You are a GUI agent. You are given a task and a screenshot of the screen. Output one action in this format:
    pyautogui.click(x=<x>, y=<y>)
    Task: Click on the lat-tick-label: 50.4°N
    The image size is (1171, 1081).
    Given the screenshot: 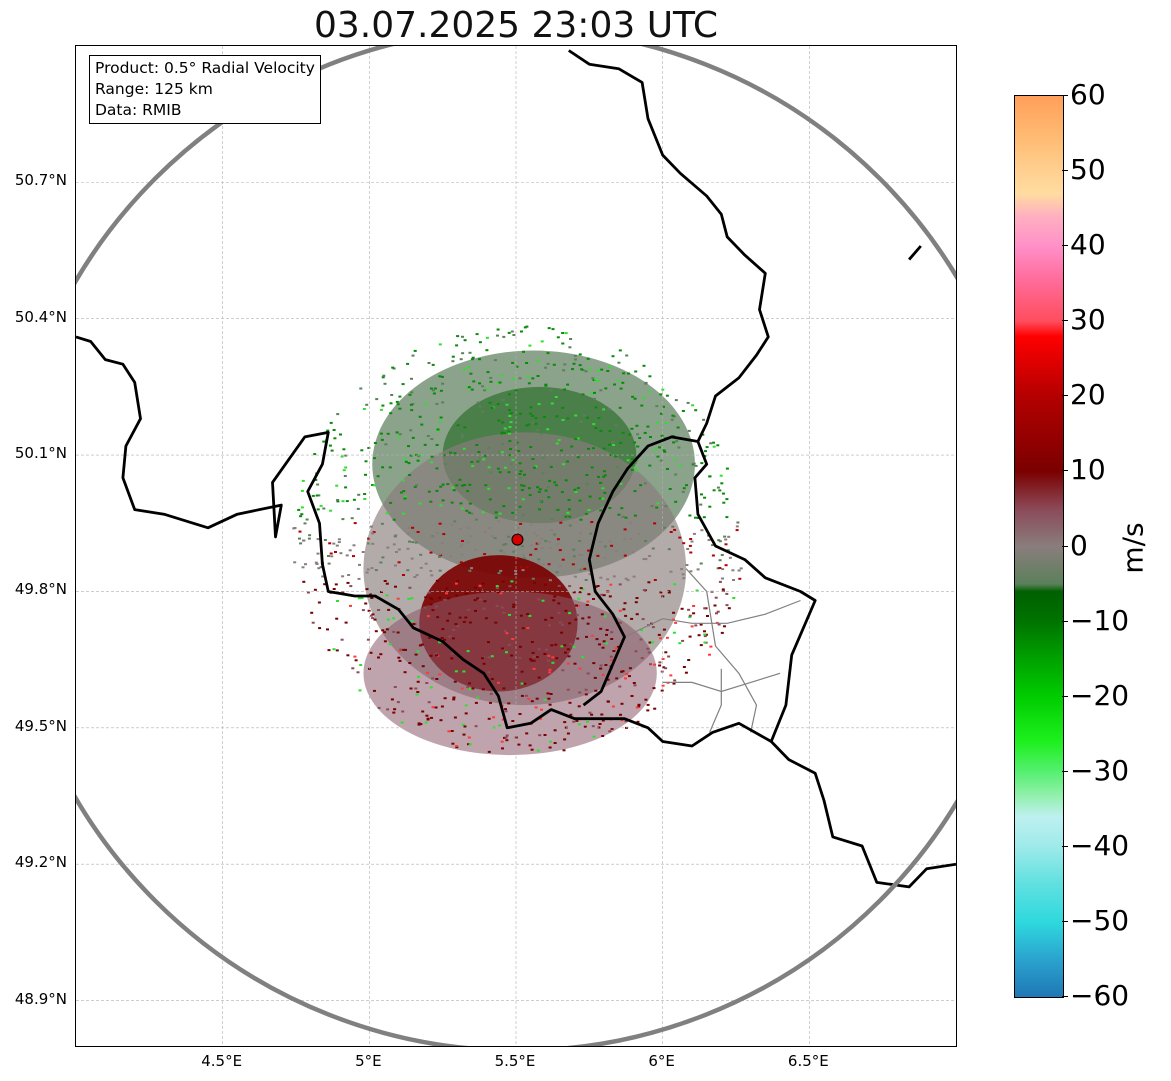 What is the action you would take?
    pyautogui.click(x=40, y=316)
    